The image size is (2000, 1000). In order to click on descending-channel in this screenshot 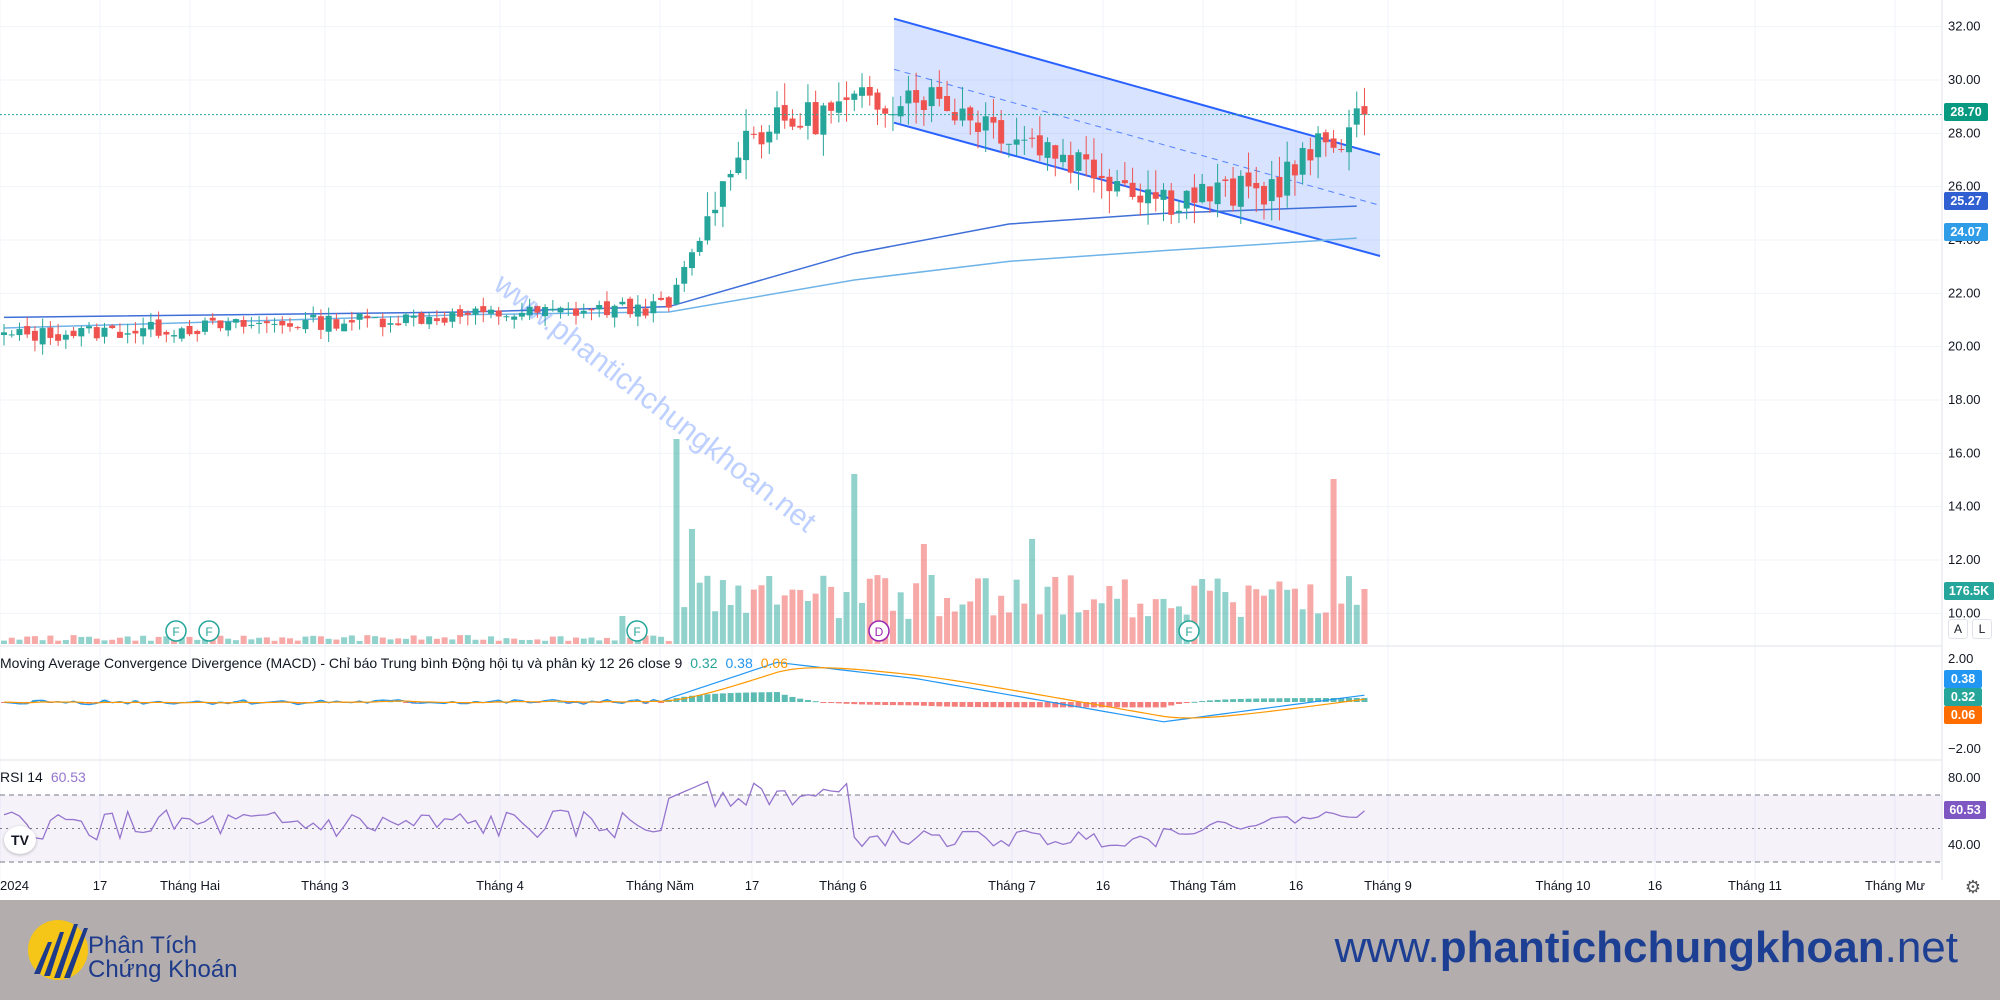, I will do `click(1137, 137)`.